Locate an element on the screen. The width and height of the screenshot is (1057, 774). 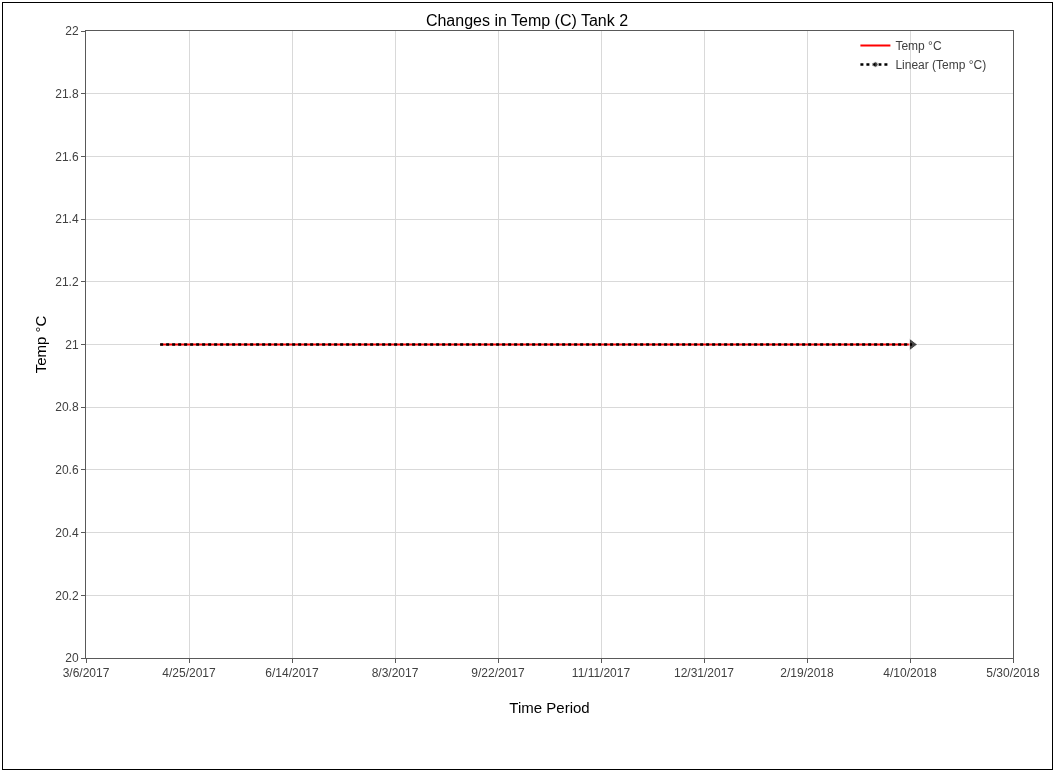
y-tick-label: 21.8 is located at coordinates (67, 93).